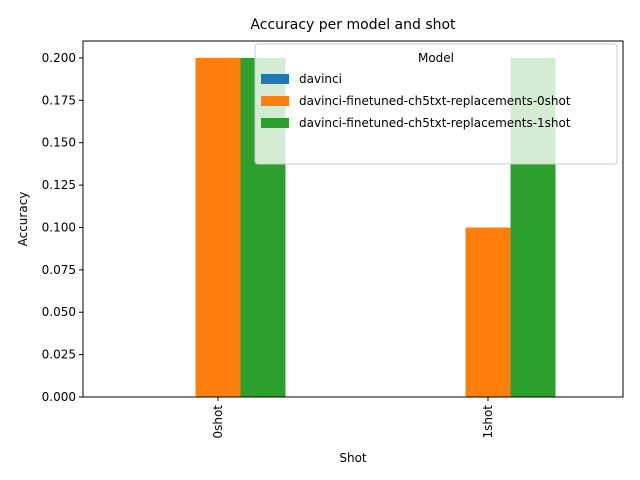 This screenshot has height=480, width=640. What do you see at coordinates (320, 79) in the screenshot?
I see `legend-label: davinci` at bounding box center [320, 79].